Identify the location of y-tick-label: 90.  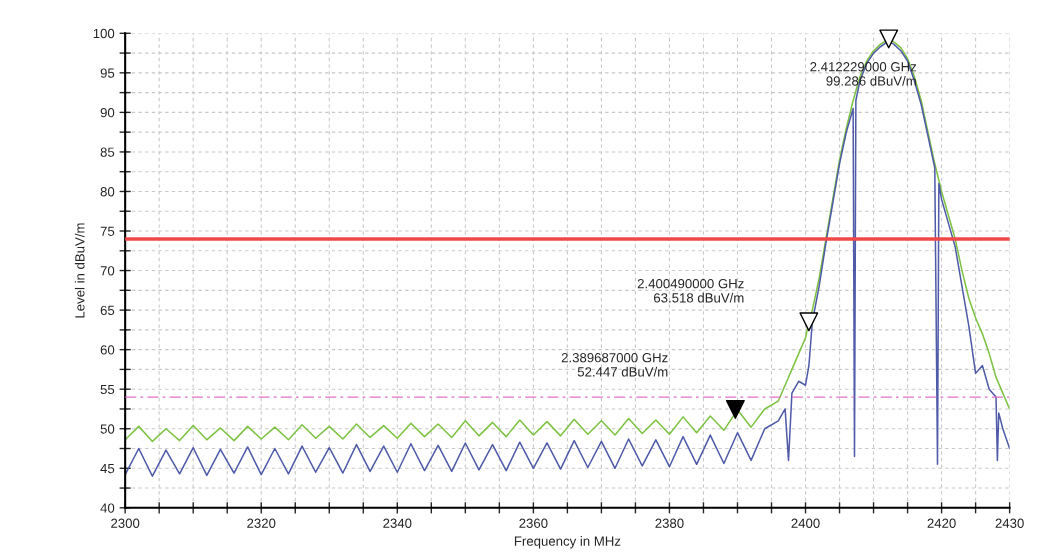
(107, 112).